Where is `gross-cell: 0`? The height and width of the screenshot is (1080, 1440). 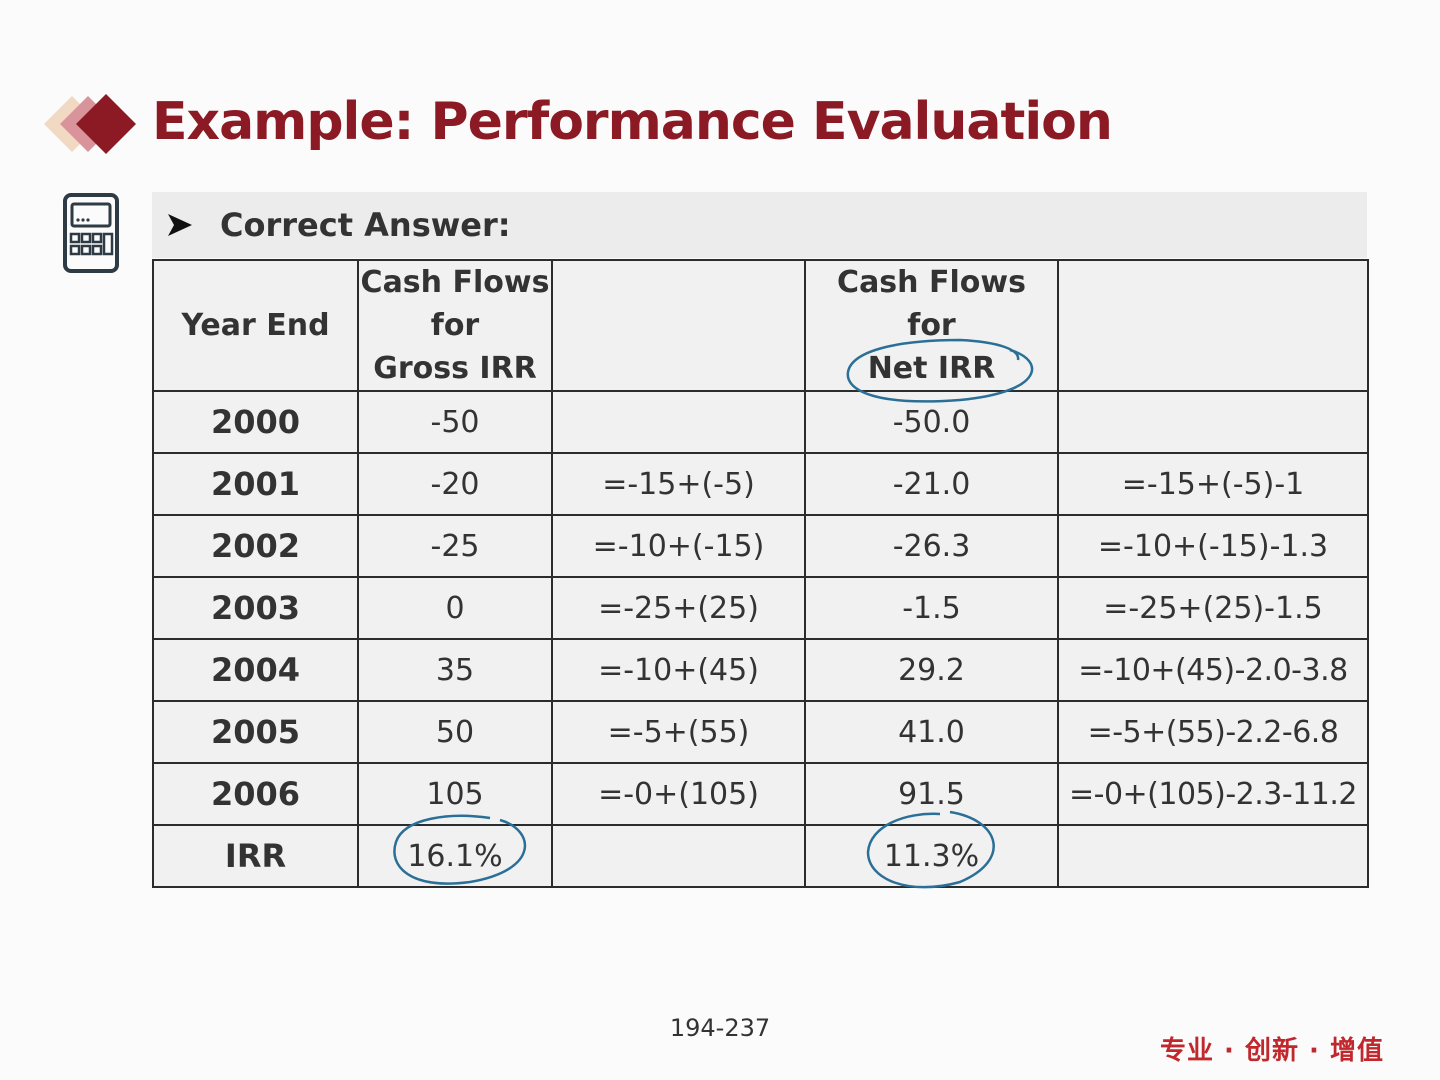
gross-cell: 0 is located at coordinates (455, 608).